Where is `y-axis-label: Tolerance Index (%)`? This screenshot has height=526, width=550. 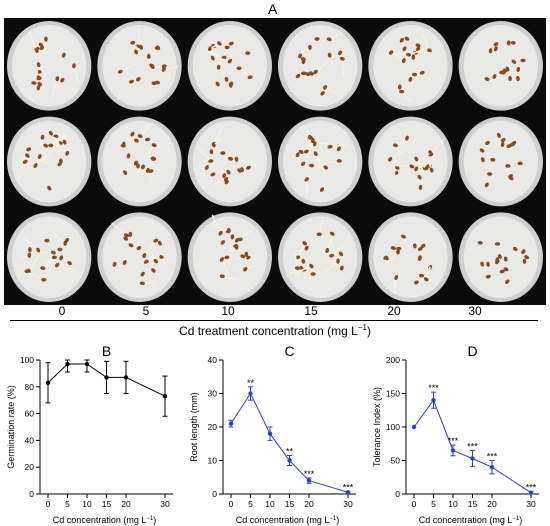 y-axis-label: Tolerance Index (%) is located at coordinates (377, 427).